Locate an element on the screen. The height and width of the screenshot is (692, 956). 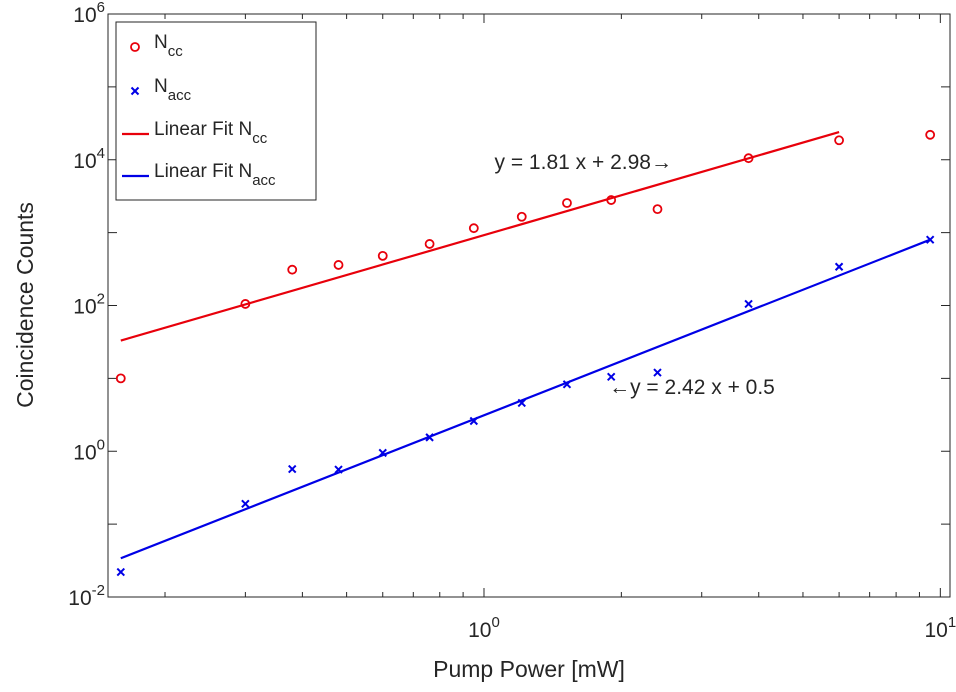
fit-equation: ←y = 2.42 x + 0.5 is located at coordinates (692, 387).